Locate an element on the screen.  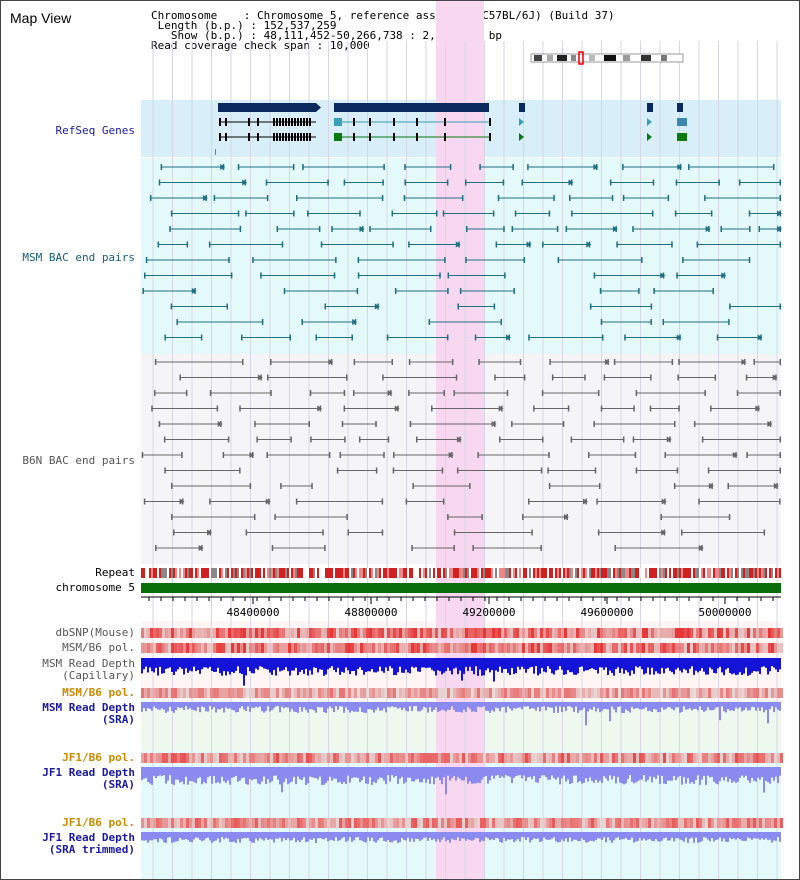
chromosome-track-label: chromosome 5 is located at coordinates (95, 587).